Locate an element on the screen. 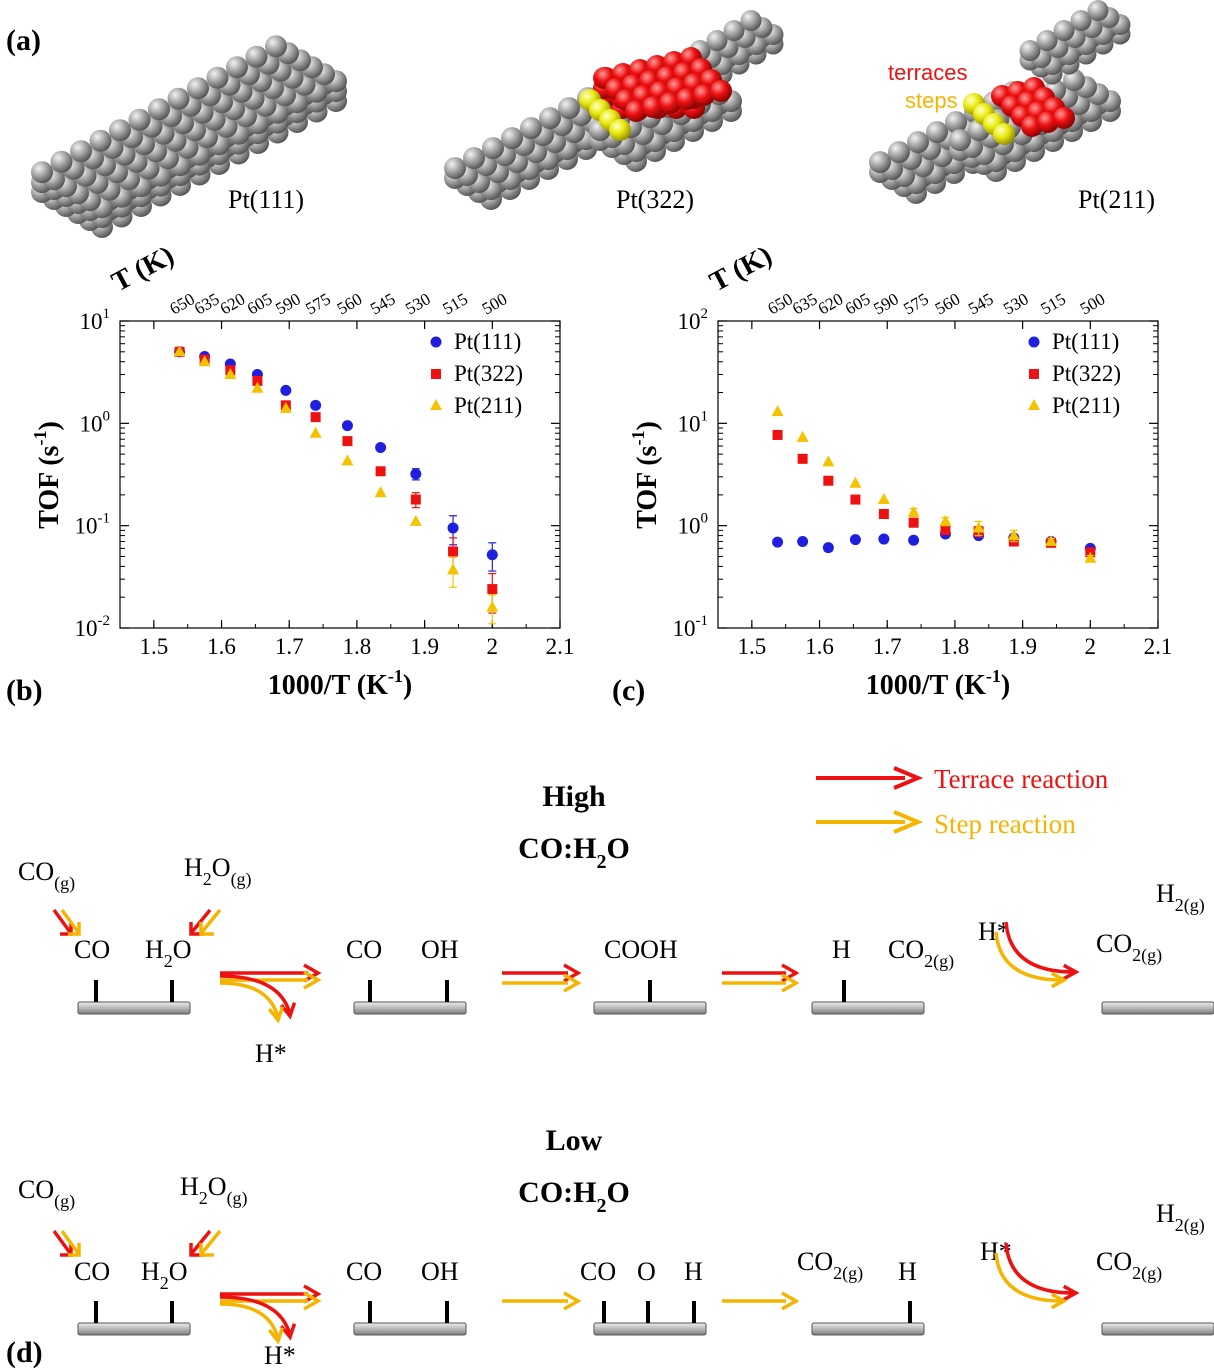 Image resolution: width=1214 pixels, height=1370 pixels. pt111-structure-label: Pt(111) is located at coordinates (266, 199).